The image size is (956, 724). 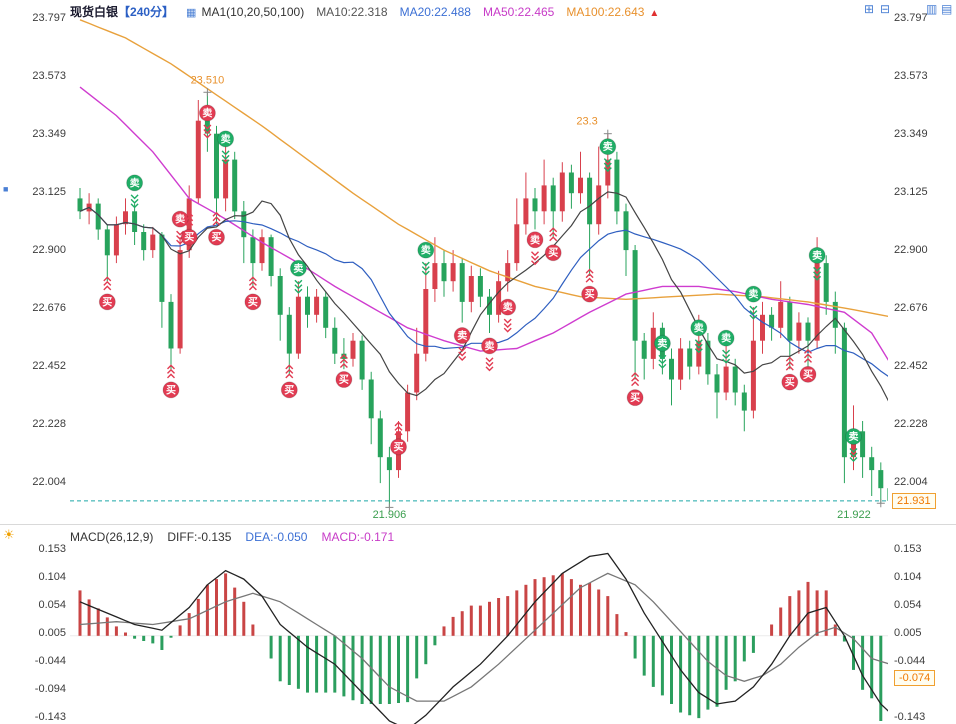 What do you see at coordinates (52, 633) in the screenshot?
I see `macd-tick-label: 0.005` at bounding box center [52, 633].